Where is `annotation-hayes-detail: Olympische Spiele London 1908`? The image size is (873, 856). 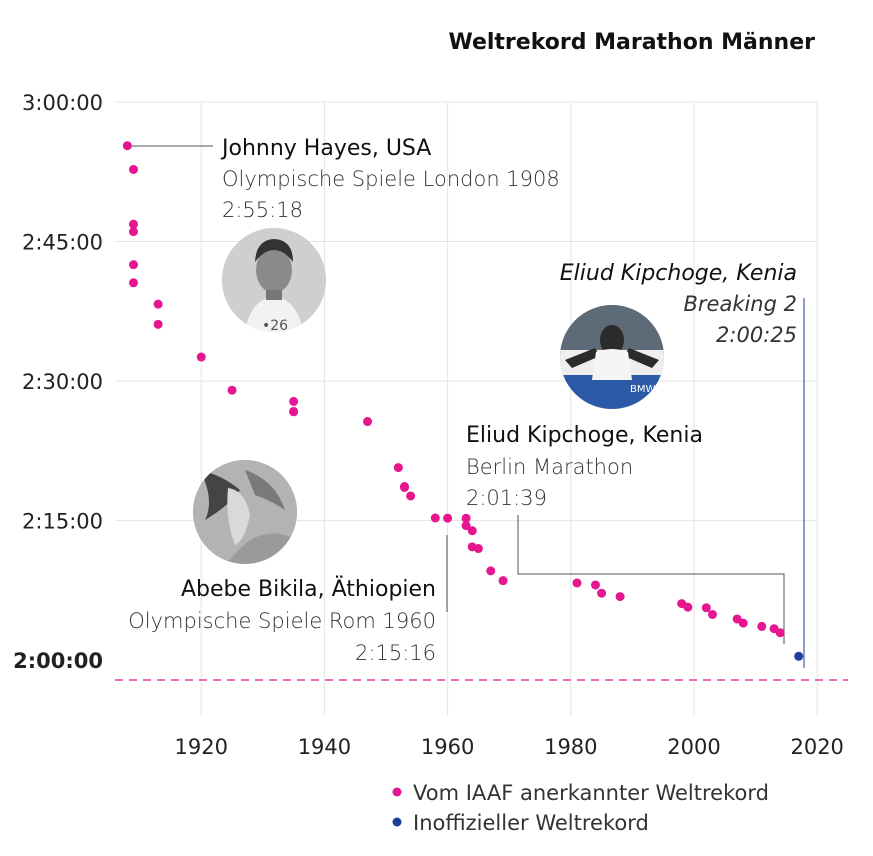
annotation-hayes-detail: Olympische Spiele London 1908 is located at coordinates (391, 179).